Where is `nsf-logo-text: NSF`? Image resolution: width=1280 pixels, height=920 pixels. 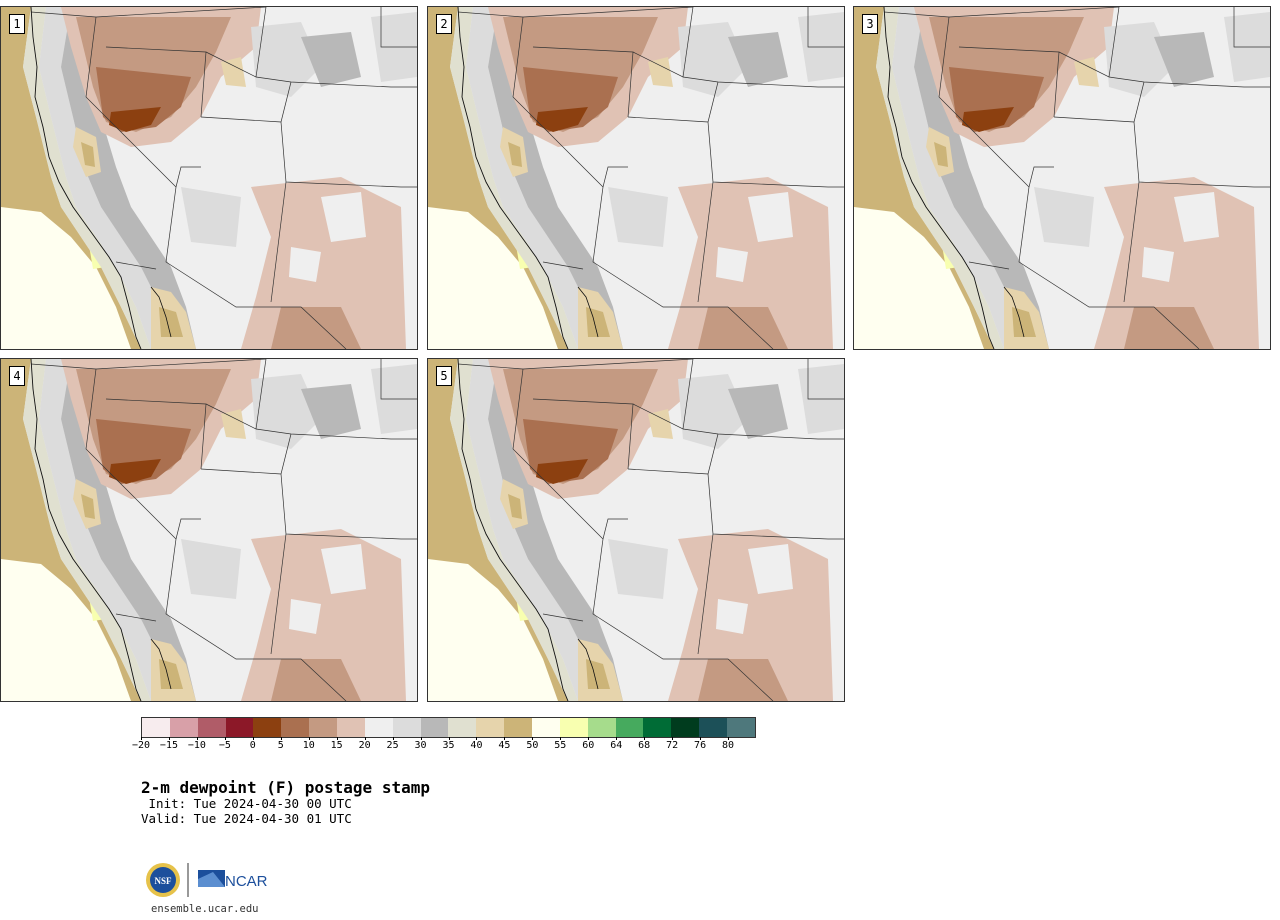
nsf-logo-text: NSF is located at coordinates (163, 881).